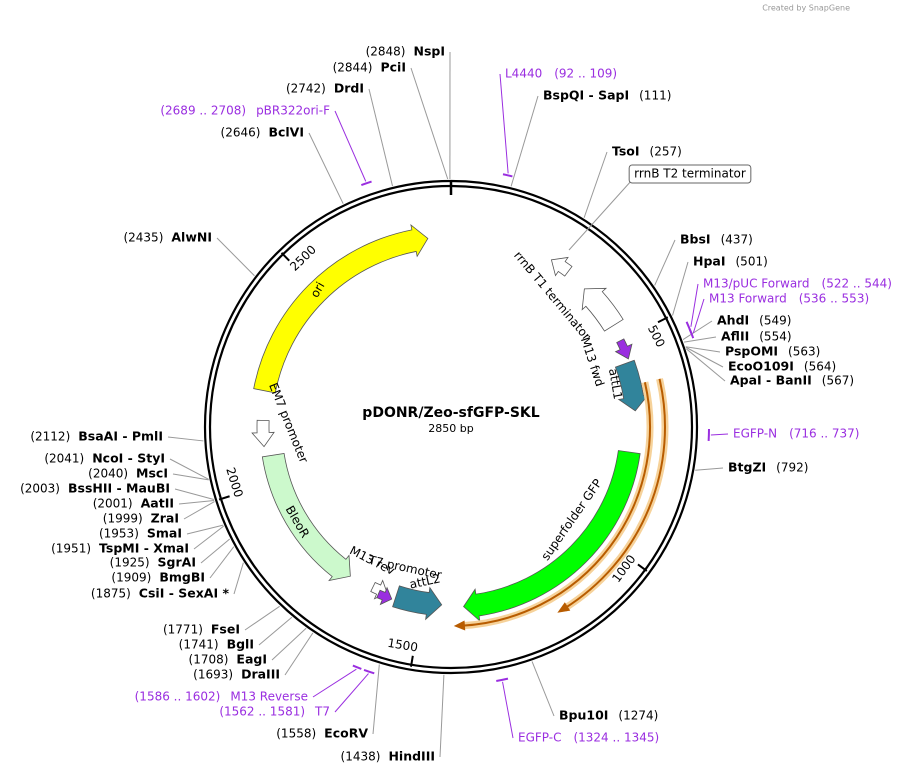 This screenshot has height=775, width=910. Describe the element at coordinates (130, 563) in the screenshot. I see `site-position: (1925)` at that location.